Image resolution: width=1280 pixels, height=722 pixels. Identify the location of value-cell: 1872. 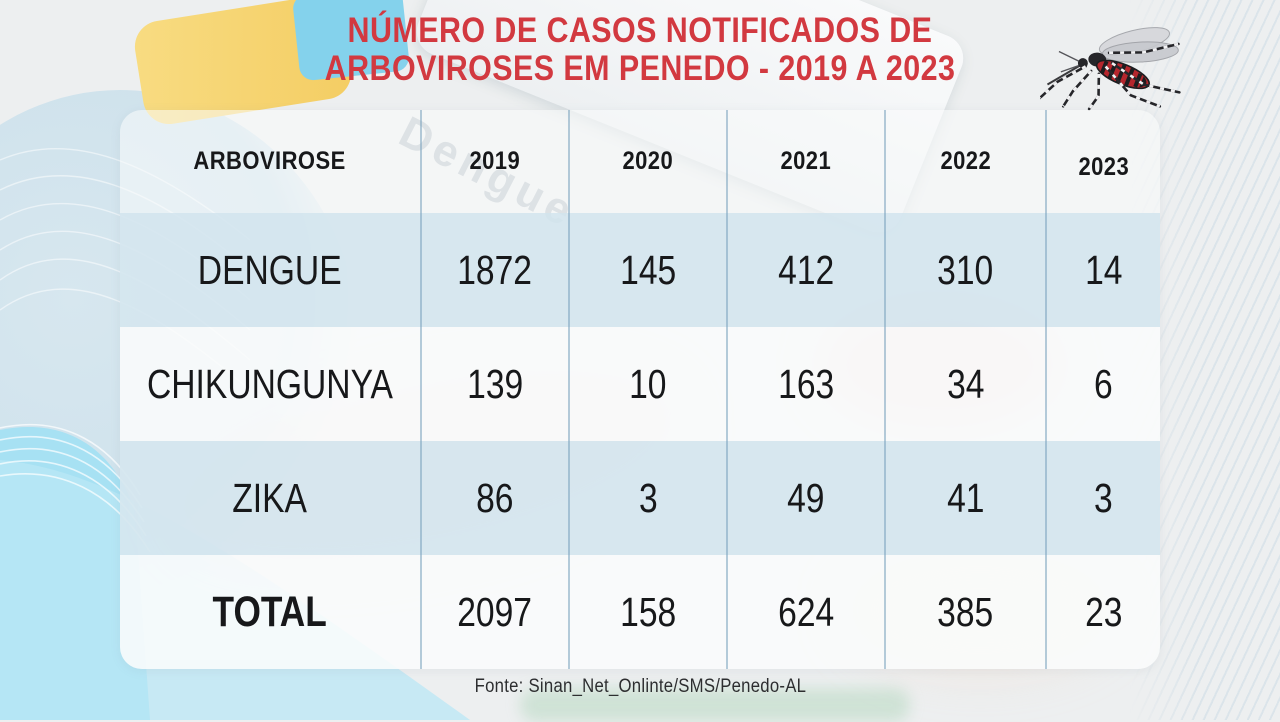
(496, 270).